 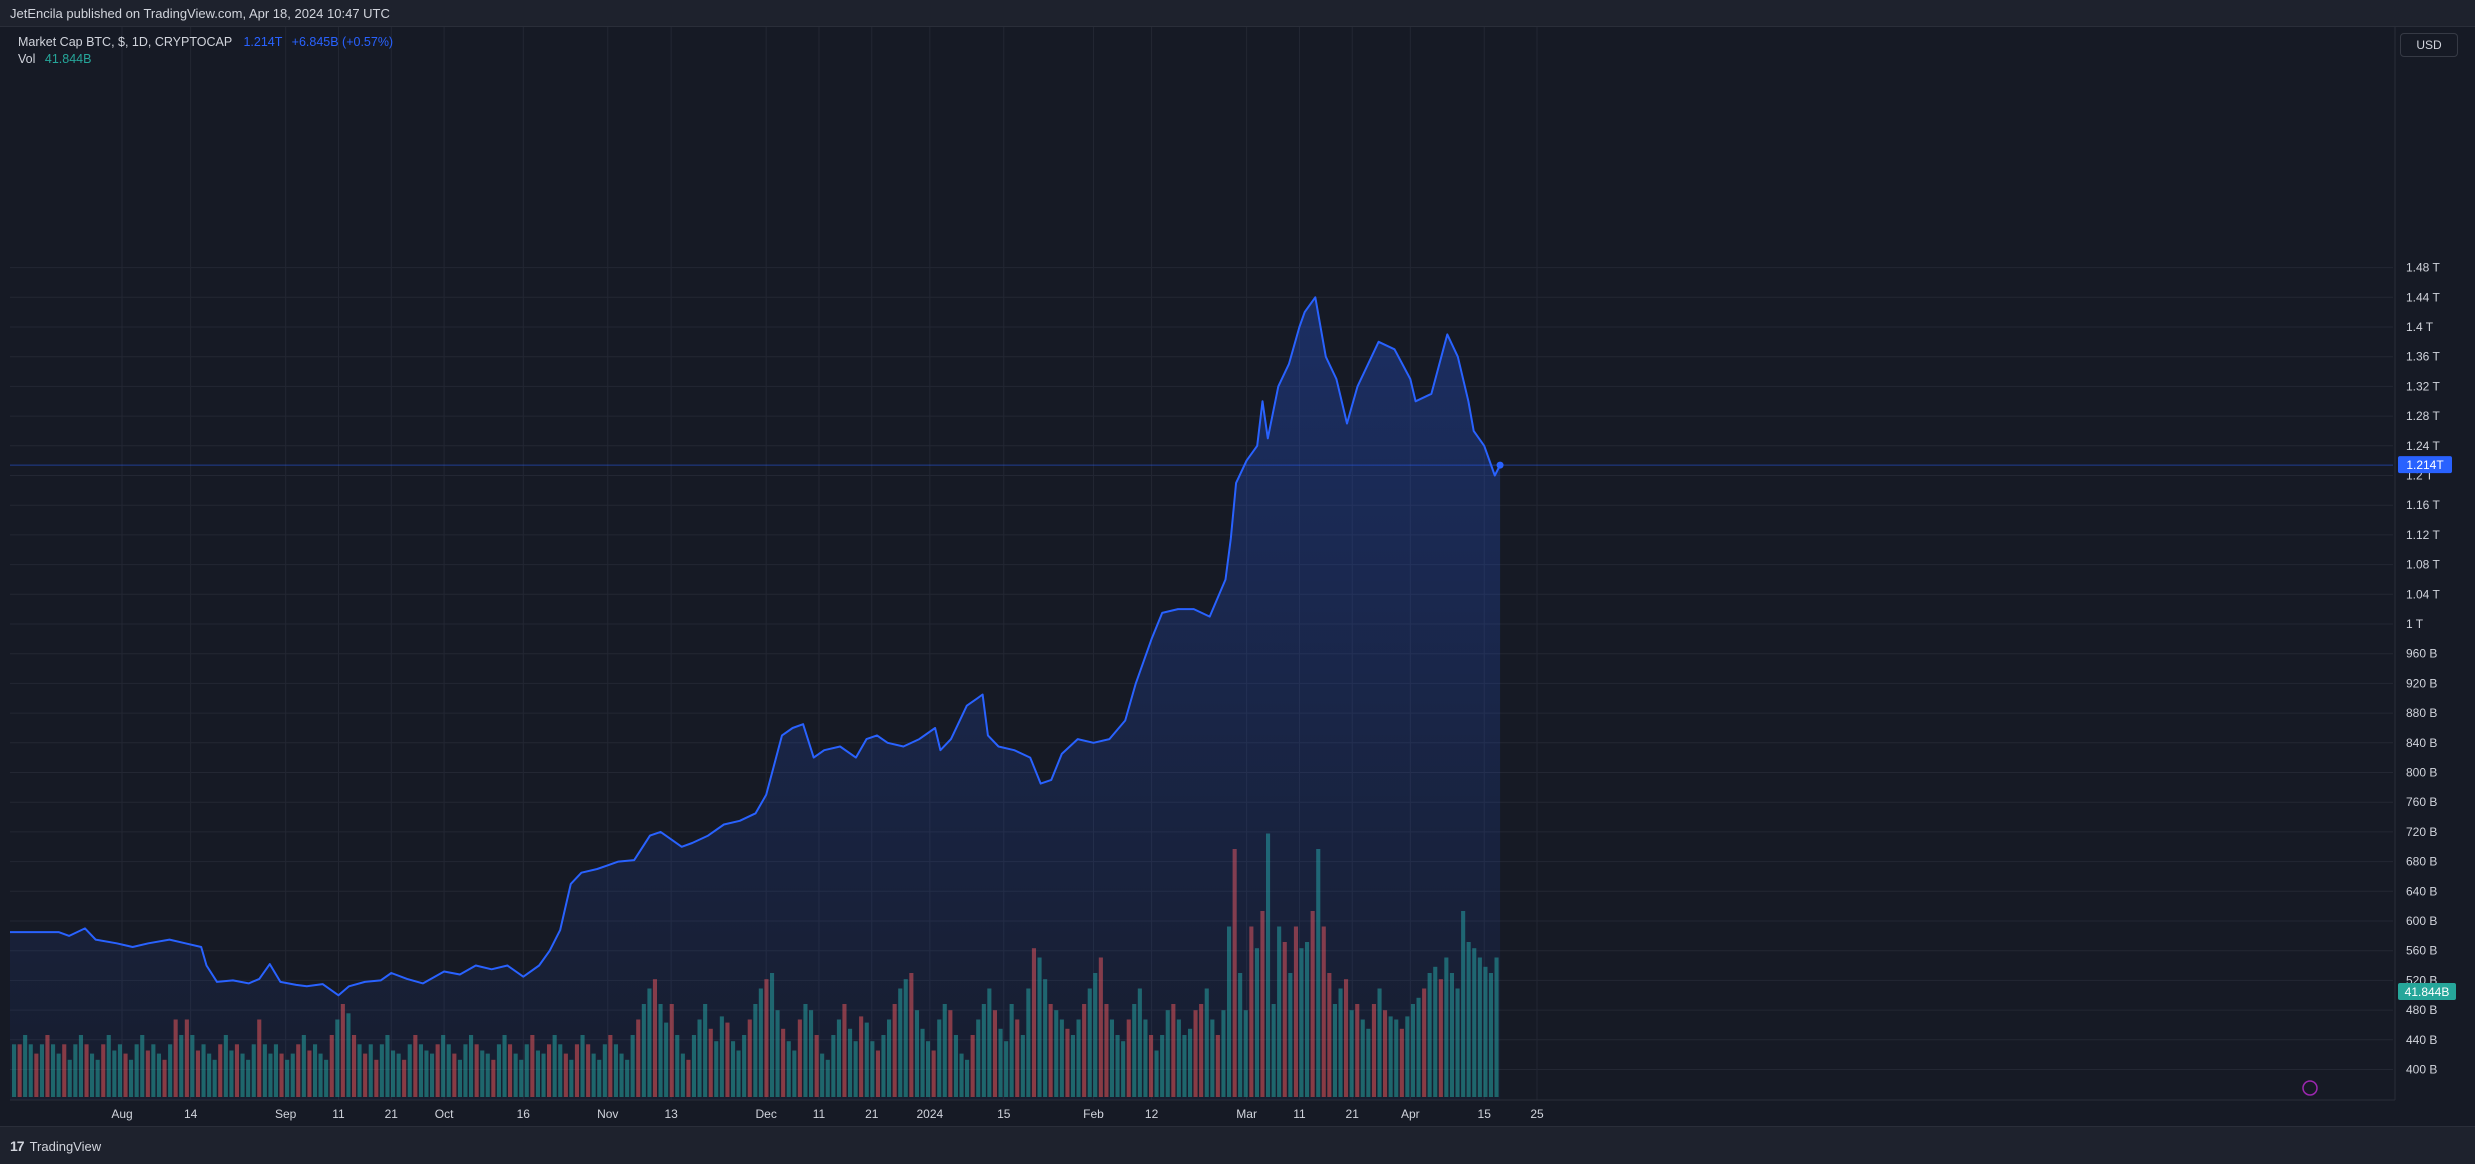 I want to click on footer-bar: 17 TradingView, so click(x=1237, y=1145).